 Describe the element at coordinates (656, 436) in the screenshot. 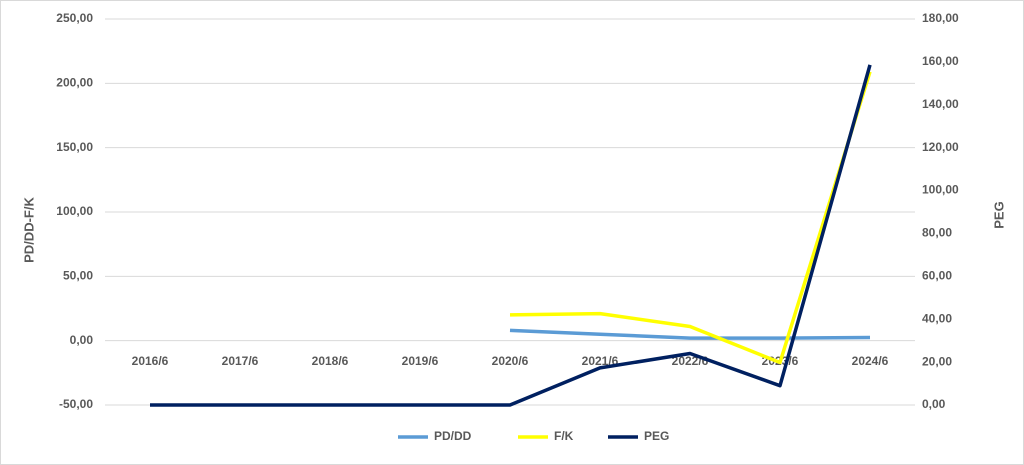

I see `legend-label: PEG` at that location.